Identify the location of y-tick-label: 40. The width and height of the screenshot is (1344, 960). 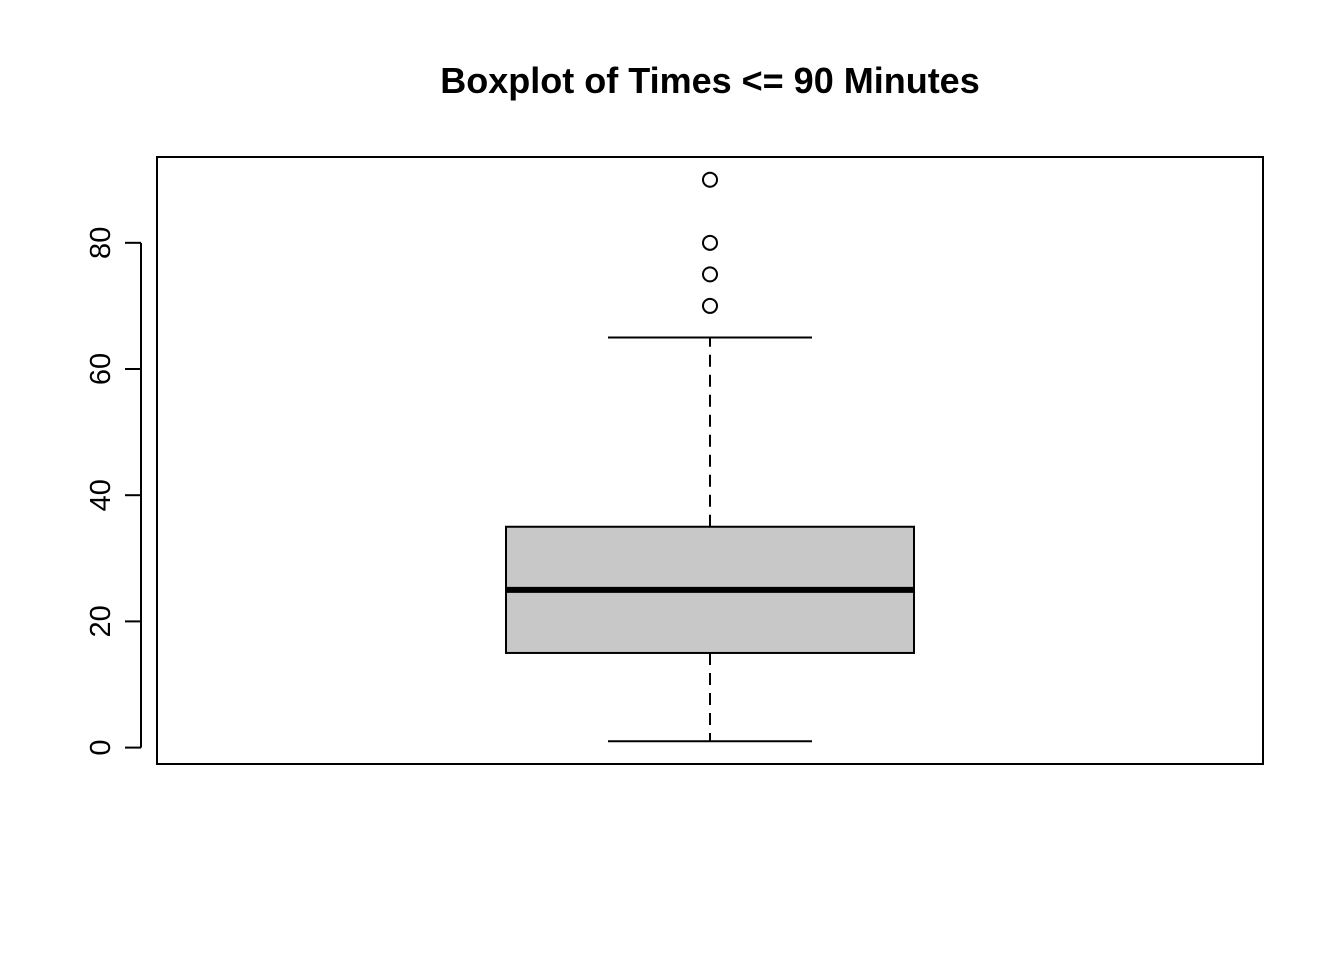
(101, 495).